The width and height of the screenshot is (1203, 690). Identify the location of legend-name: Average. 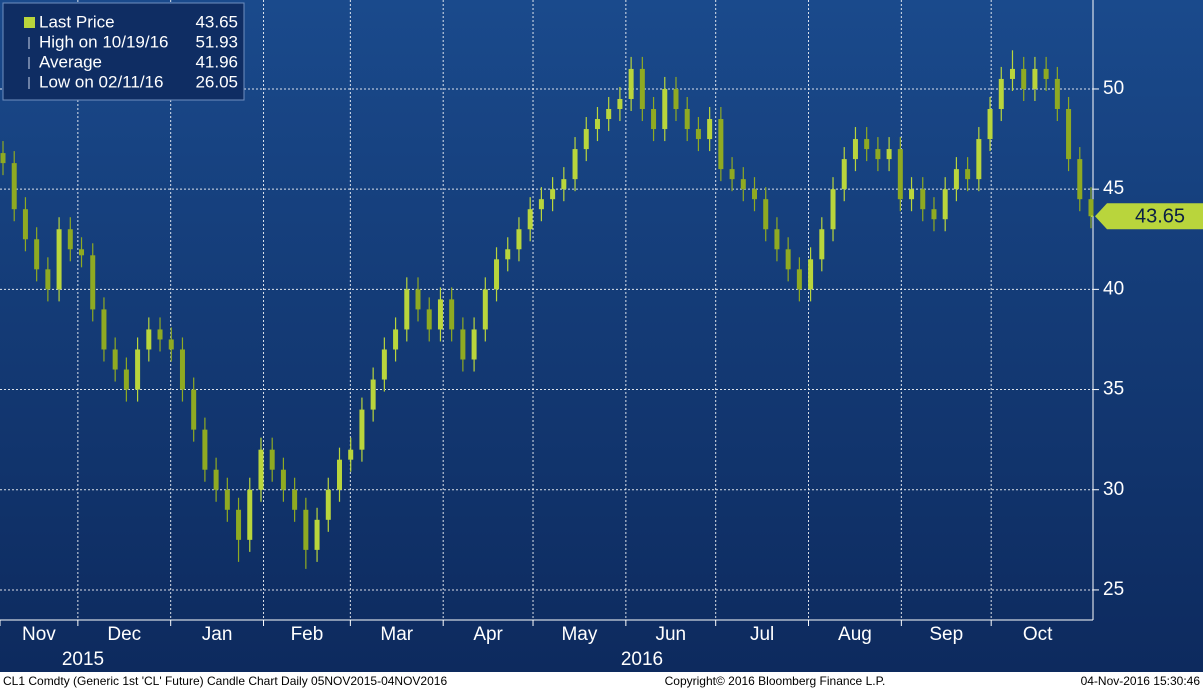
(70, 61).